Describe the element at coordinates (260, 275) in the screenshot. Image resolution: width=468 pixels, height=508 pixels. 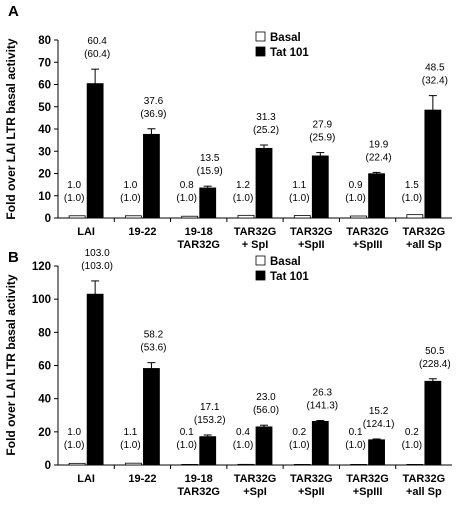
I see `legend-swatch-tat101` at that location.